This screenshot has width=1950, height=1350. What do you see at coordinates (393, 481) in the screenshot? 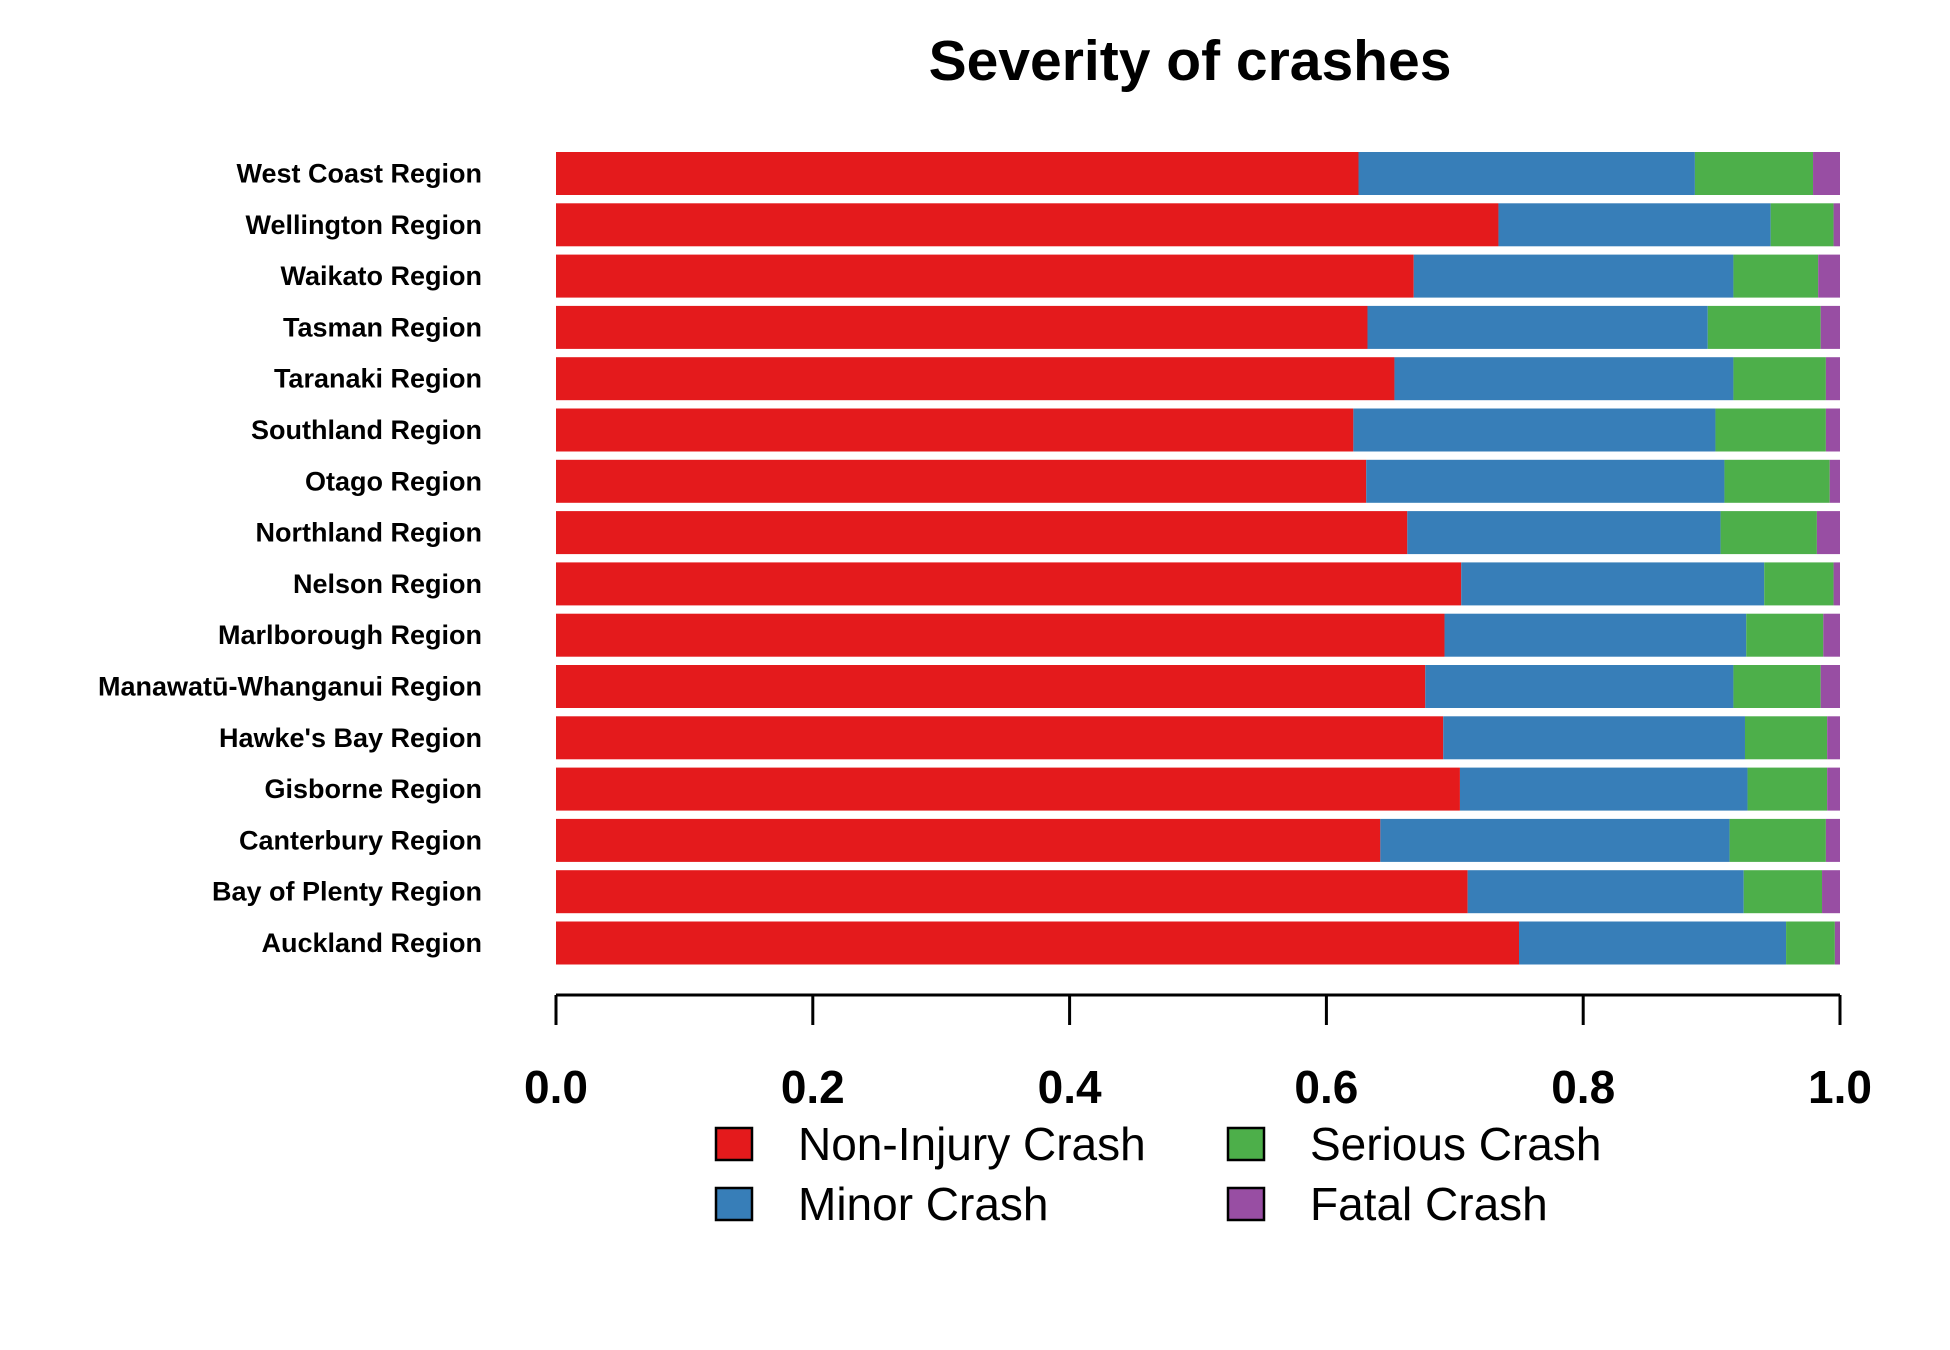
I see `category-label: Otago Region` at bounding box center [393, 481].